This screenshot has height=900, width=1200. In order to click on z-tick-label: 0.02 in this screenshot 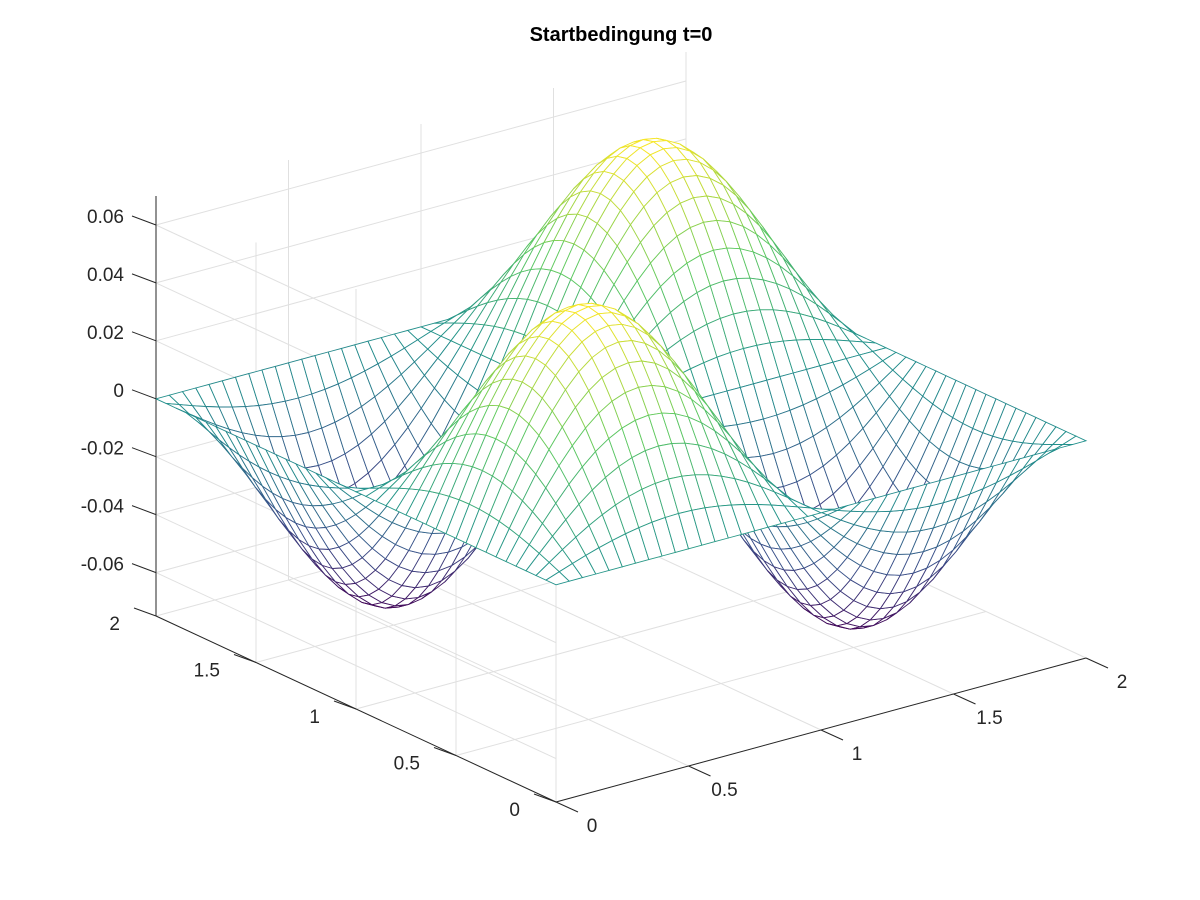, I will do `click(105, 333)`.